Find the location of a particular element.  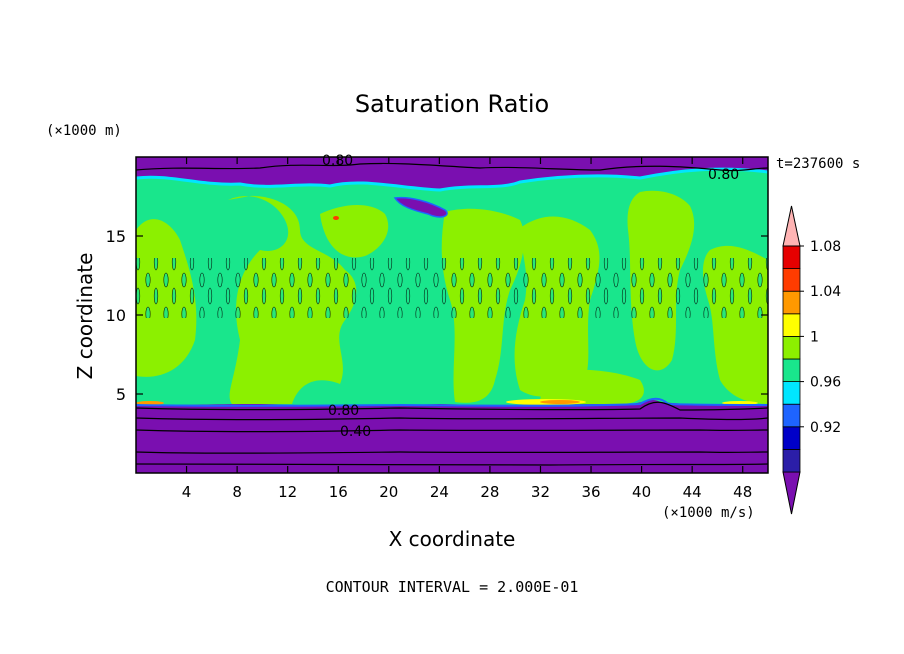

x-tick-label: 32 is located at coordinates (540, 492).